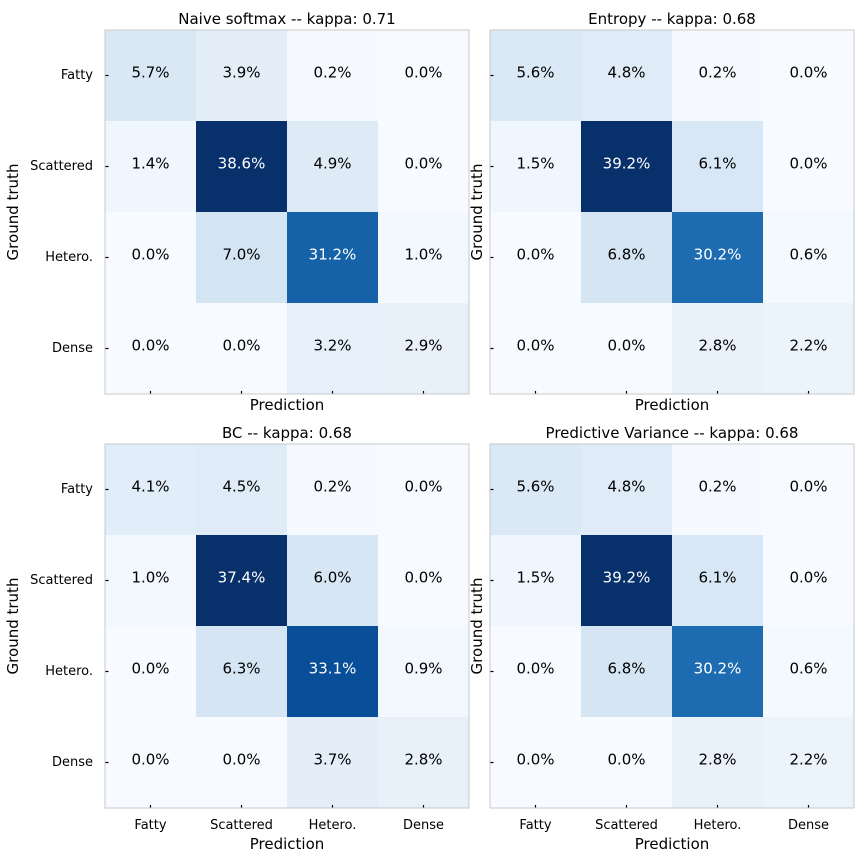 The image size is (864, 864). I want to click on y-tick-label: Dense, so click(72, 348).